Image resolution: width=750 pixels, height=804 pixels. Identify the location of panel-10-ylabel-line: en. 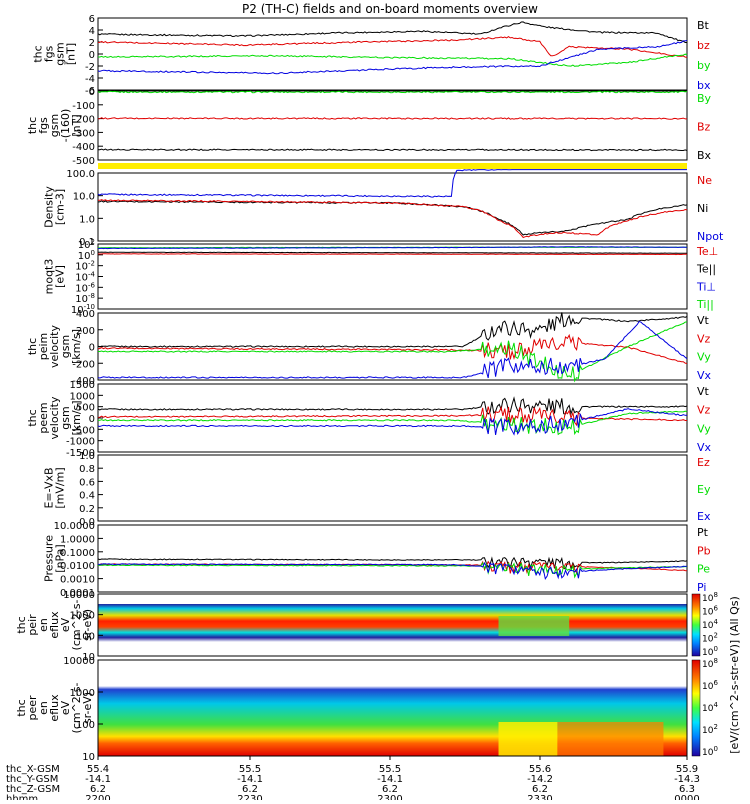
(43, 708).